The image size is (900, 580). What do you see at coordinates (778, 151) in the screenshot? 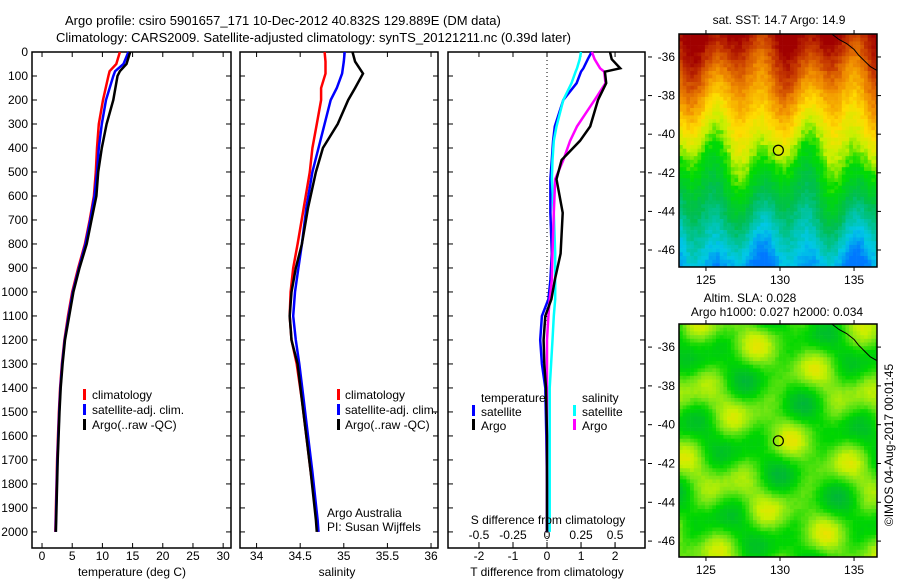
I see `sst-raster` at bounding box center [778, 151].